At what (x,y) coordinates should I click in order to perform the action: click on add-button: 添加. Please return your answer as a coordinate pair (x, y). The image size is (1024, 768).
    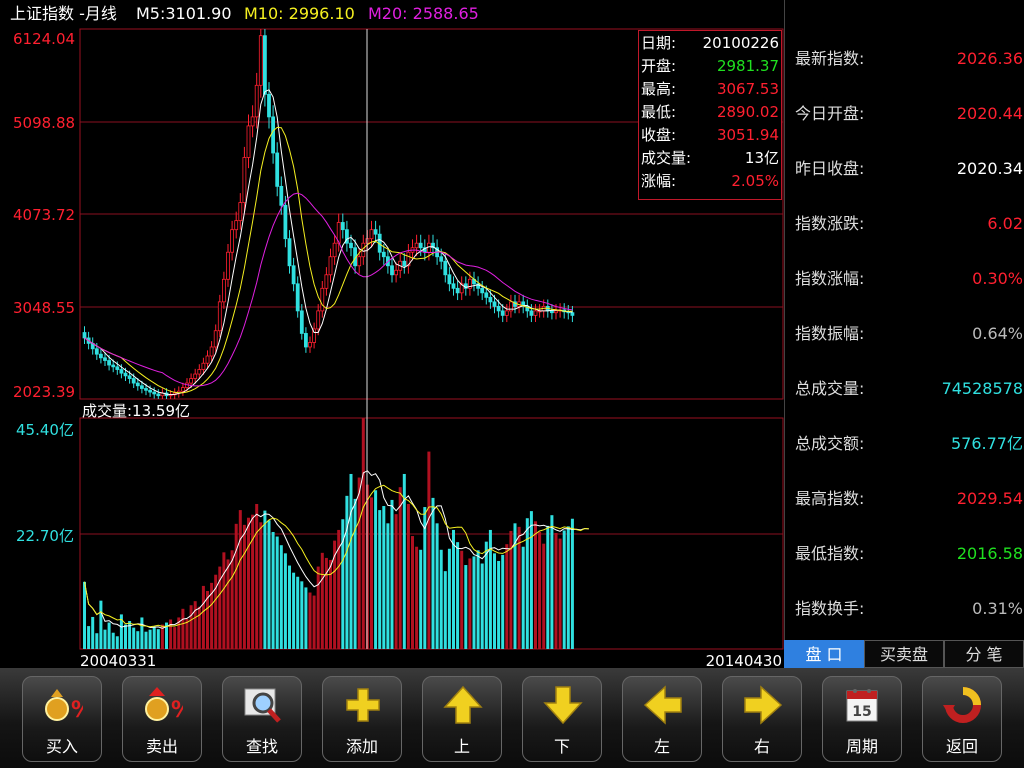
    Looking at the image, I should click on (362, 719).